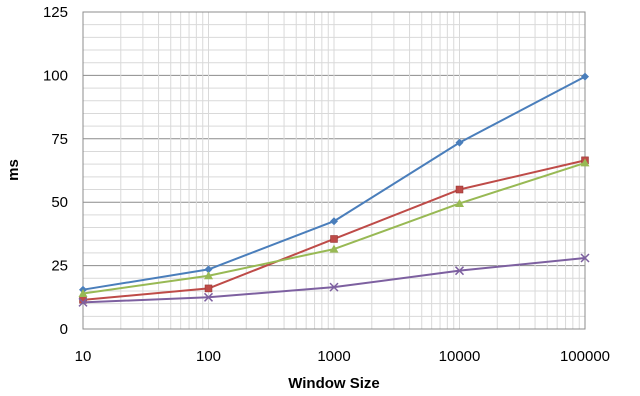 The image size is (640, 396). What do you see at coordinates (59, 266) in the screenshot?
I see `y-tick-label: 25` at bounding box center [59, 266].